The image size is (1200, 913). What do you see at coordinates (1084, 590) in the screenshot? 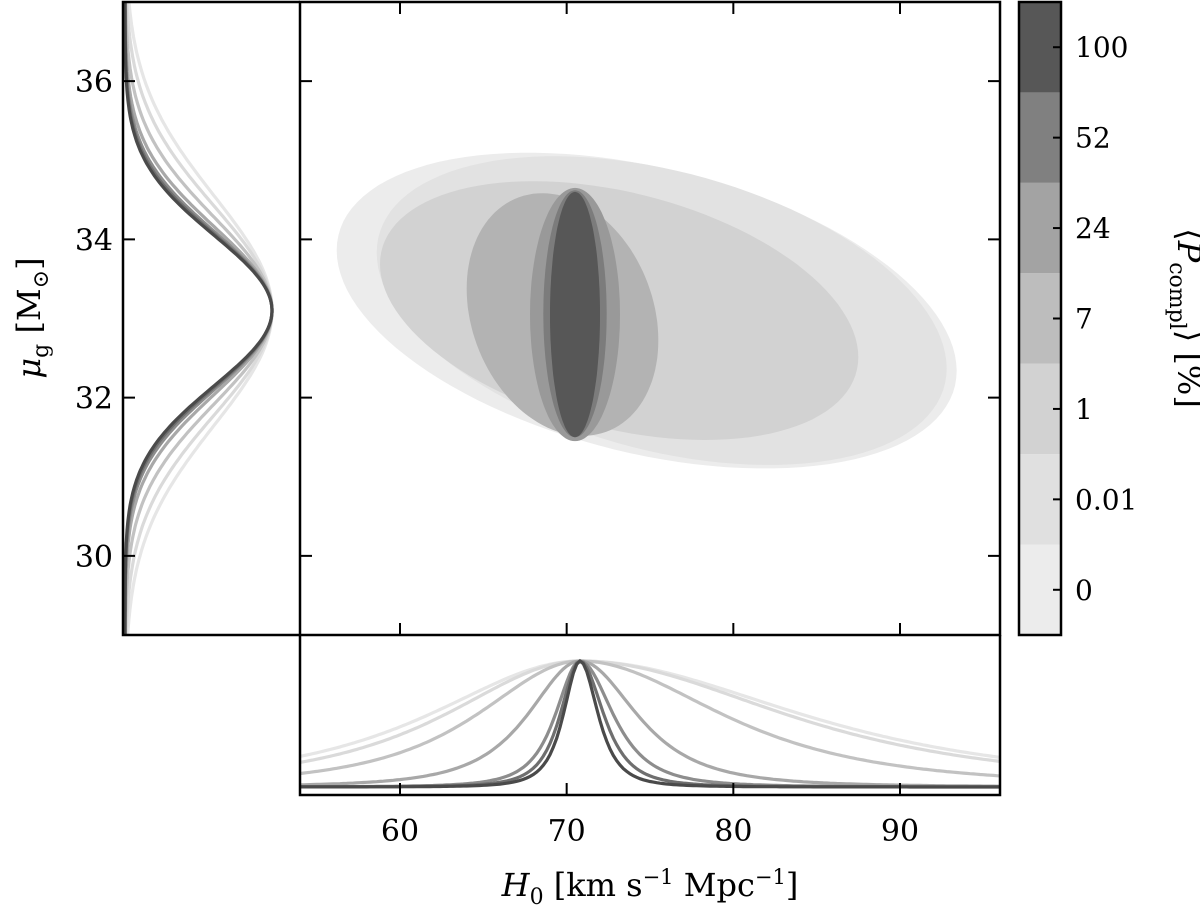
I see `colorbar-label: 0` at bounding box center [1084, 590].